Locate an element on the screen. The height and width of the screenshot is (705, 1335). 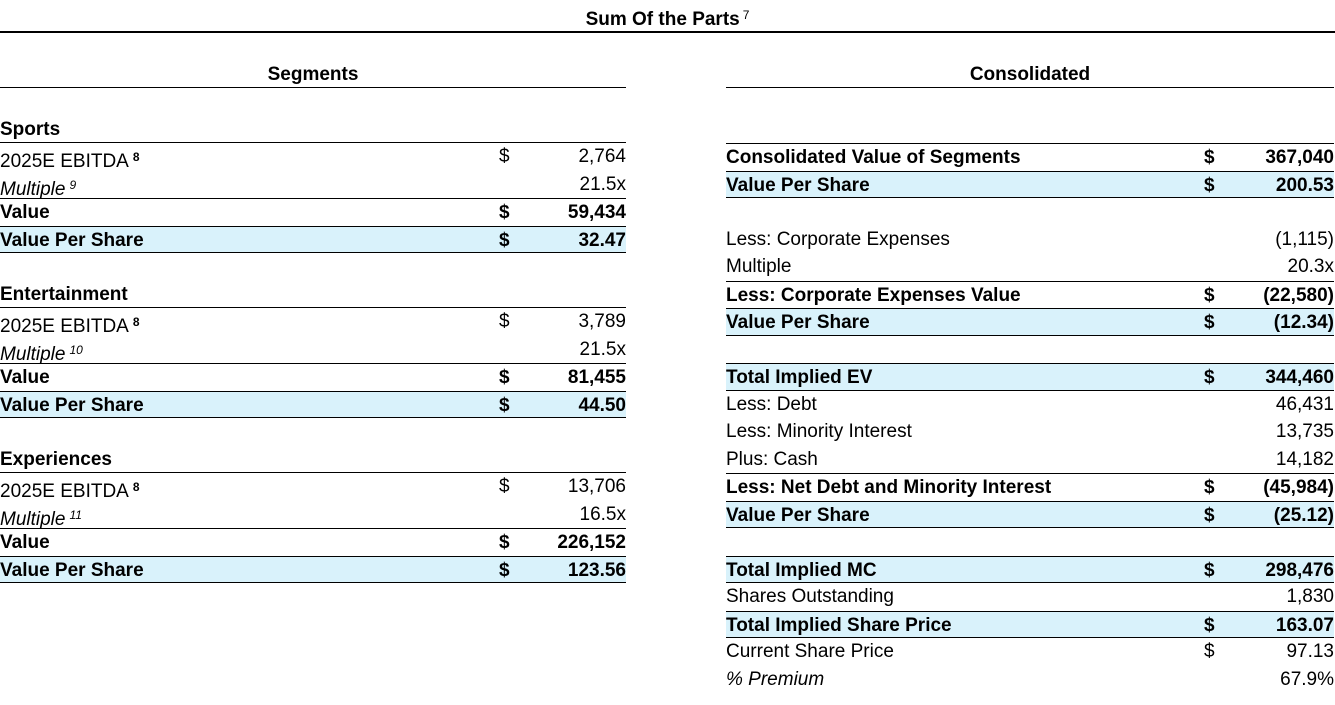
row-value: 81,455 is located at coordinates (596, 377).